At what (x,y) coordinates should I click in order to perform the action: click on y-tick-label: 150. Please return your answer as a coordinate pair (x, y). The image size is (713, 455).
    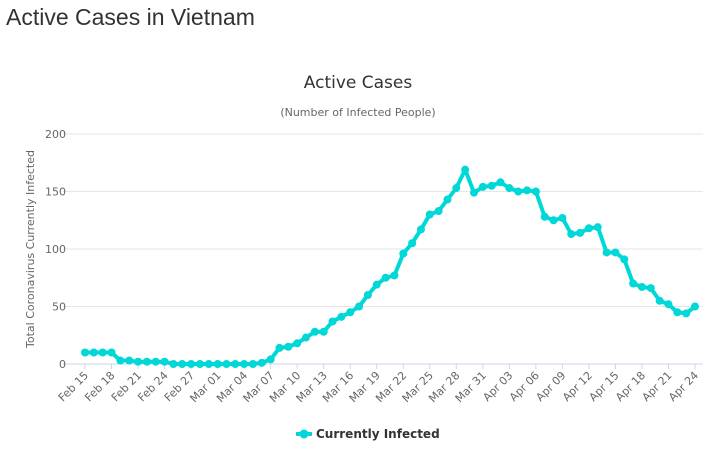
    Looking at the image, I should click on (55, 192).